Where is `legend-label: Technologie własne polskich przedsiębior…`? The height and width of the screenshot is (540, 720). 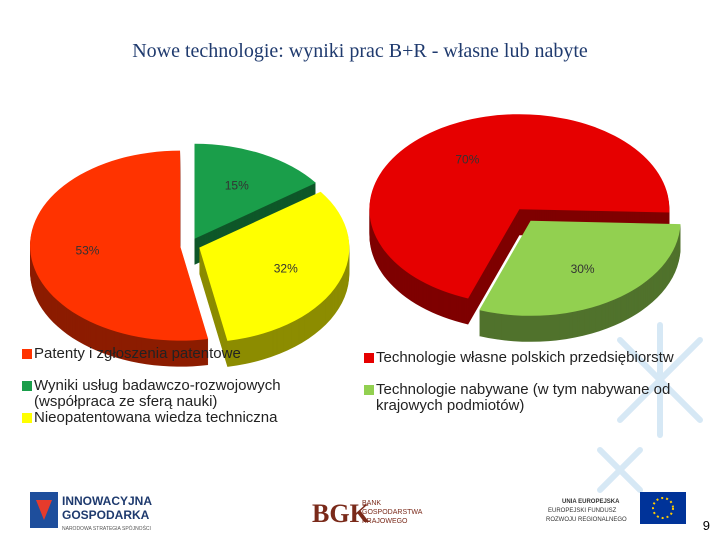 legend-label: Technologie własne polskich przedsiębior… is located at coordinates (525, 357).